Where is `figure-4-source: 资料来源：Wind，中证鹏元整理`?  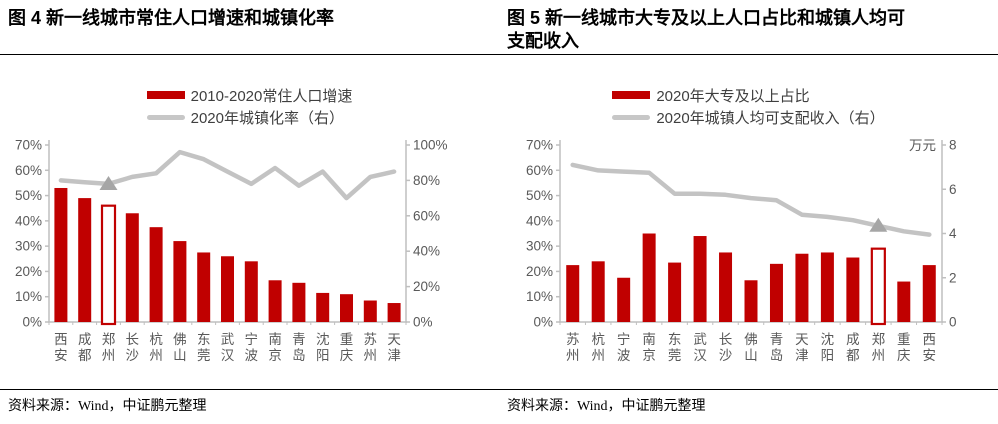
figure-4-source: 资料来源：Wind，中证鹏元整理 is located at coordinates (249, 402).